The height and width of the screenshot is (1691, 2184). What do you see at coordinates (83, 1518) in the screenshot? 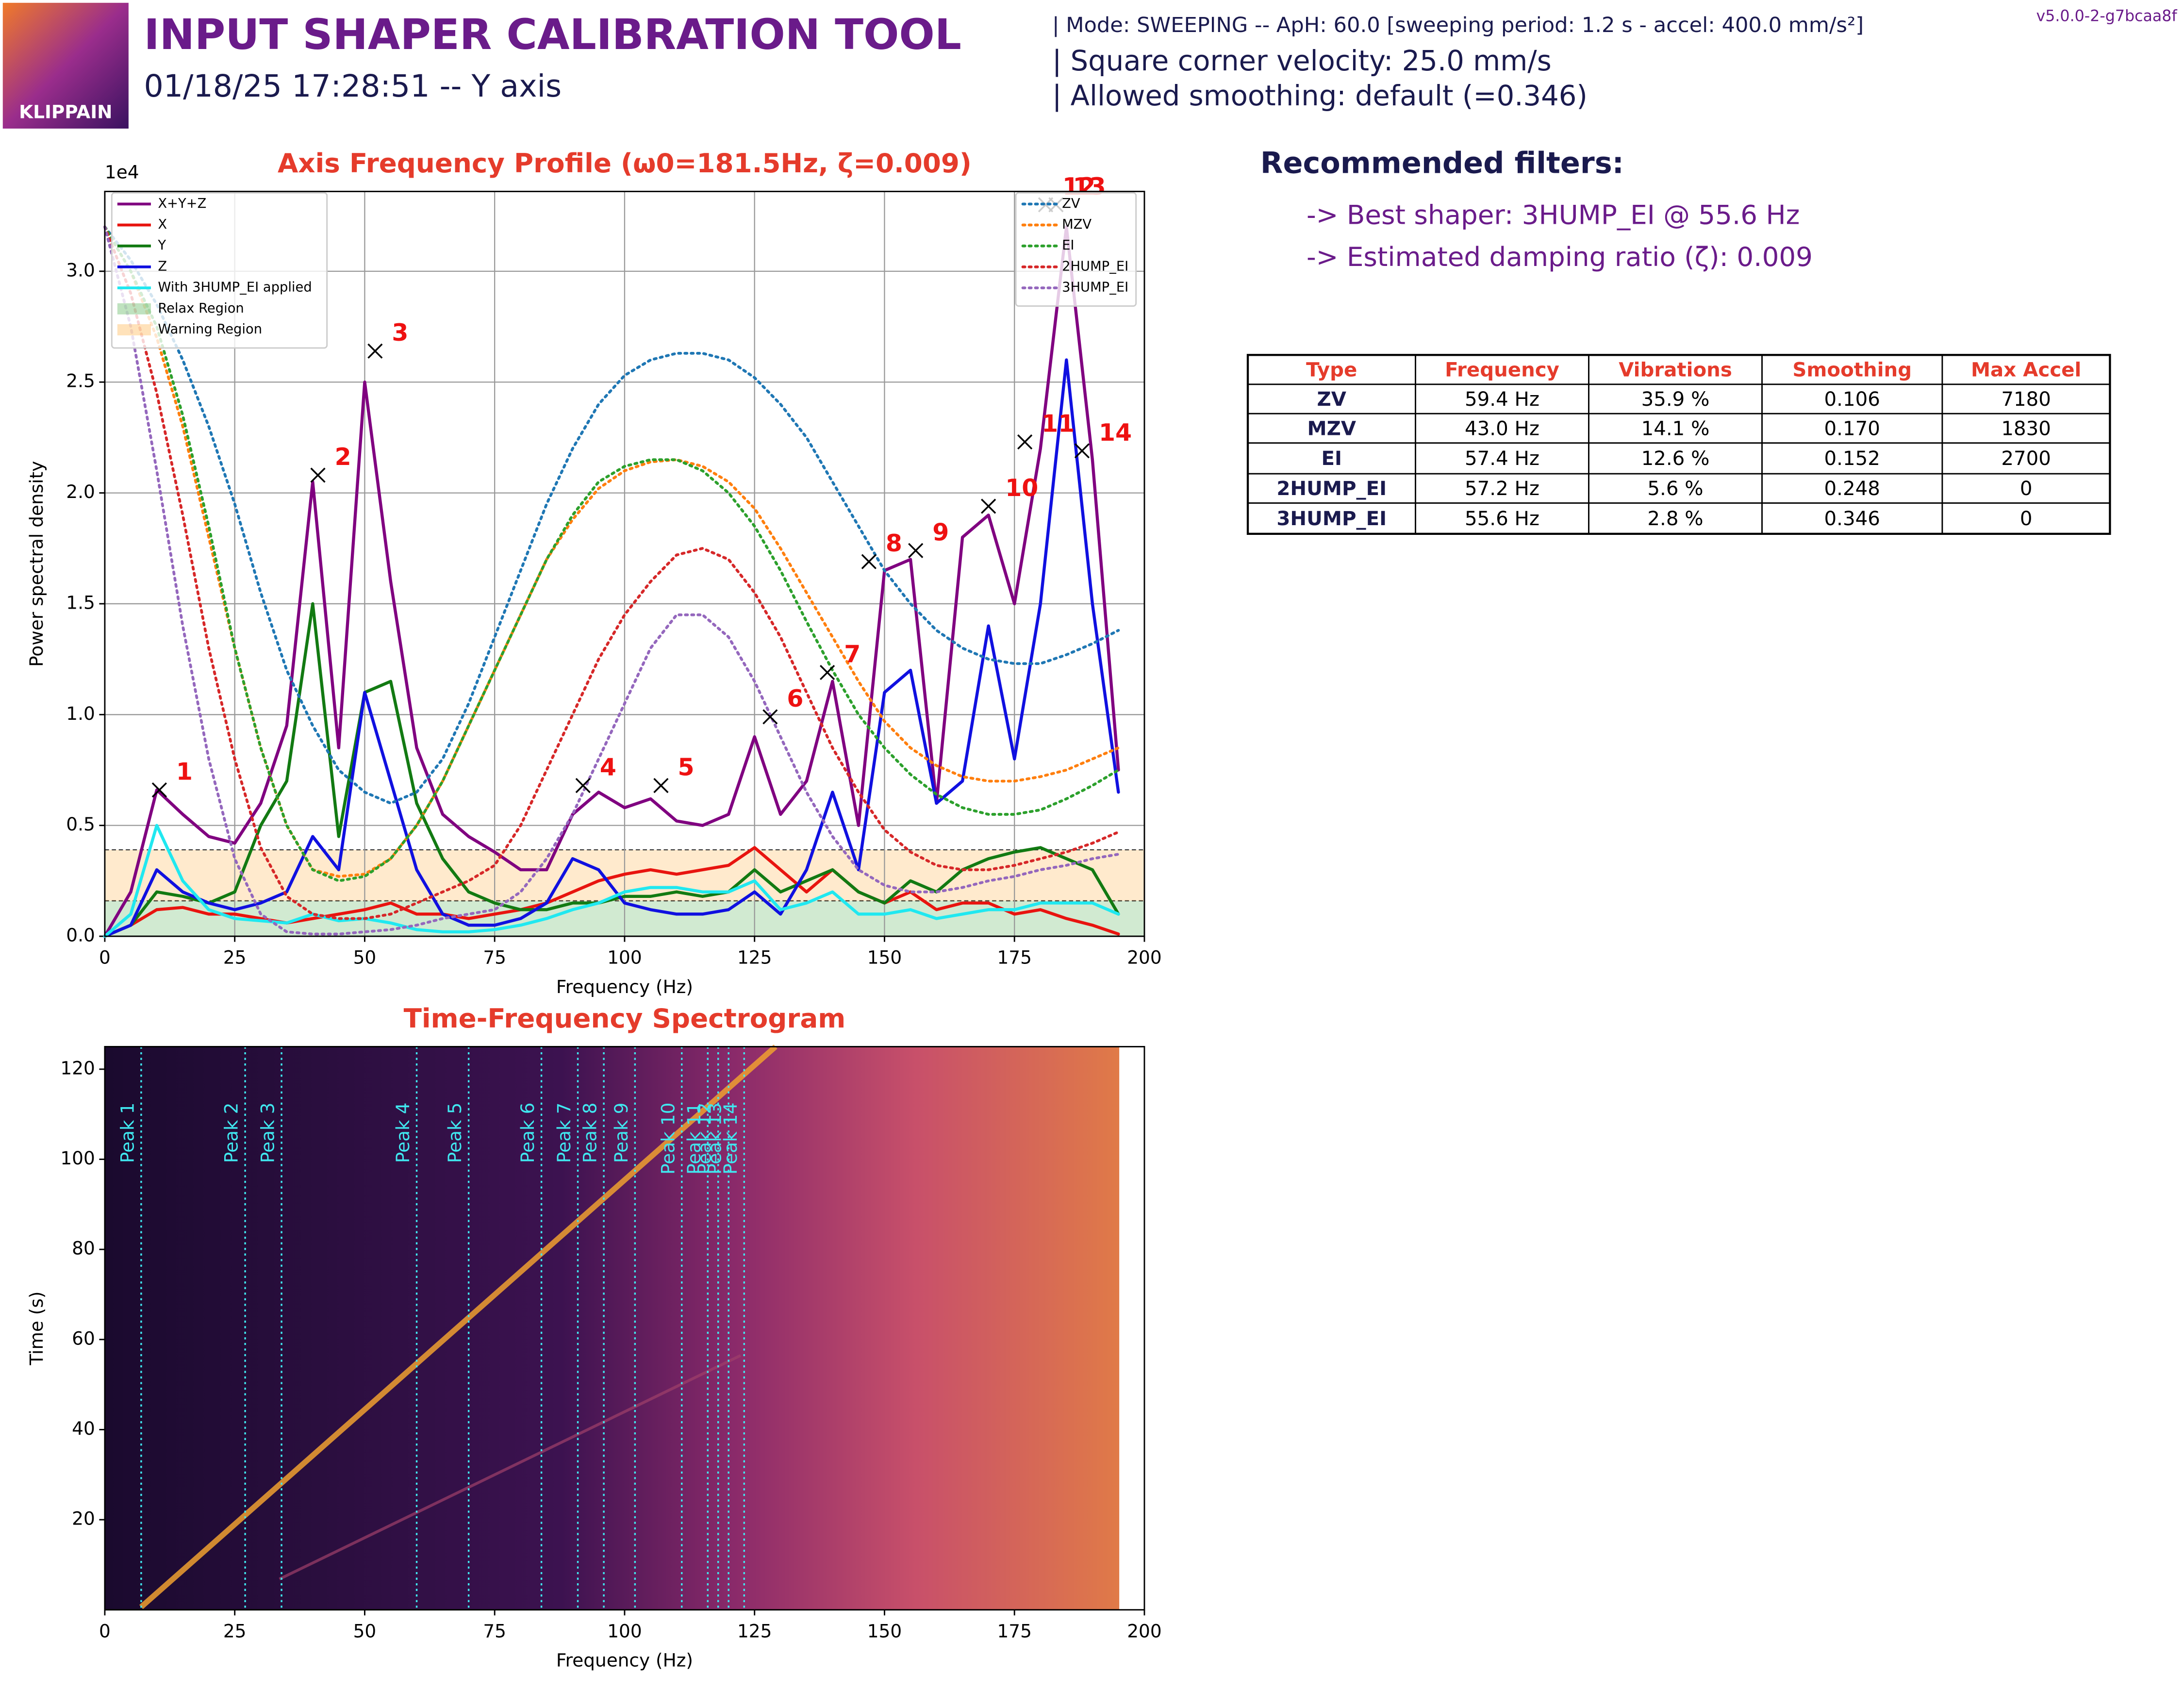
I see `y-tick-label: 20` at bounding box center [83, 1518].